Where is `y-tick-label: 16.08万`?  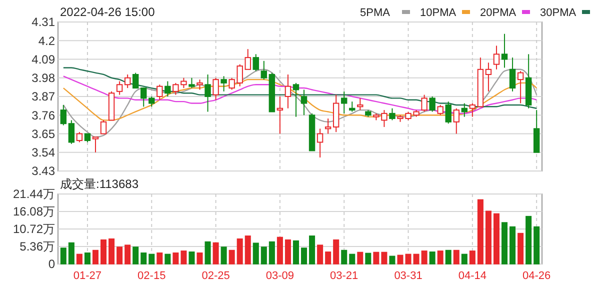
y-tick-label: 16.08万 is located at coordinates (33, 211).